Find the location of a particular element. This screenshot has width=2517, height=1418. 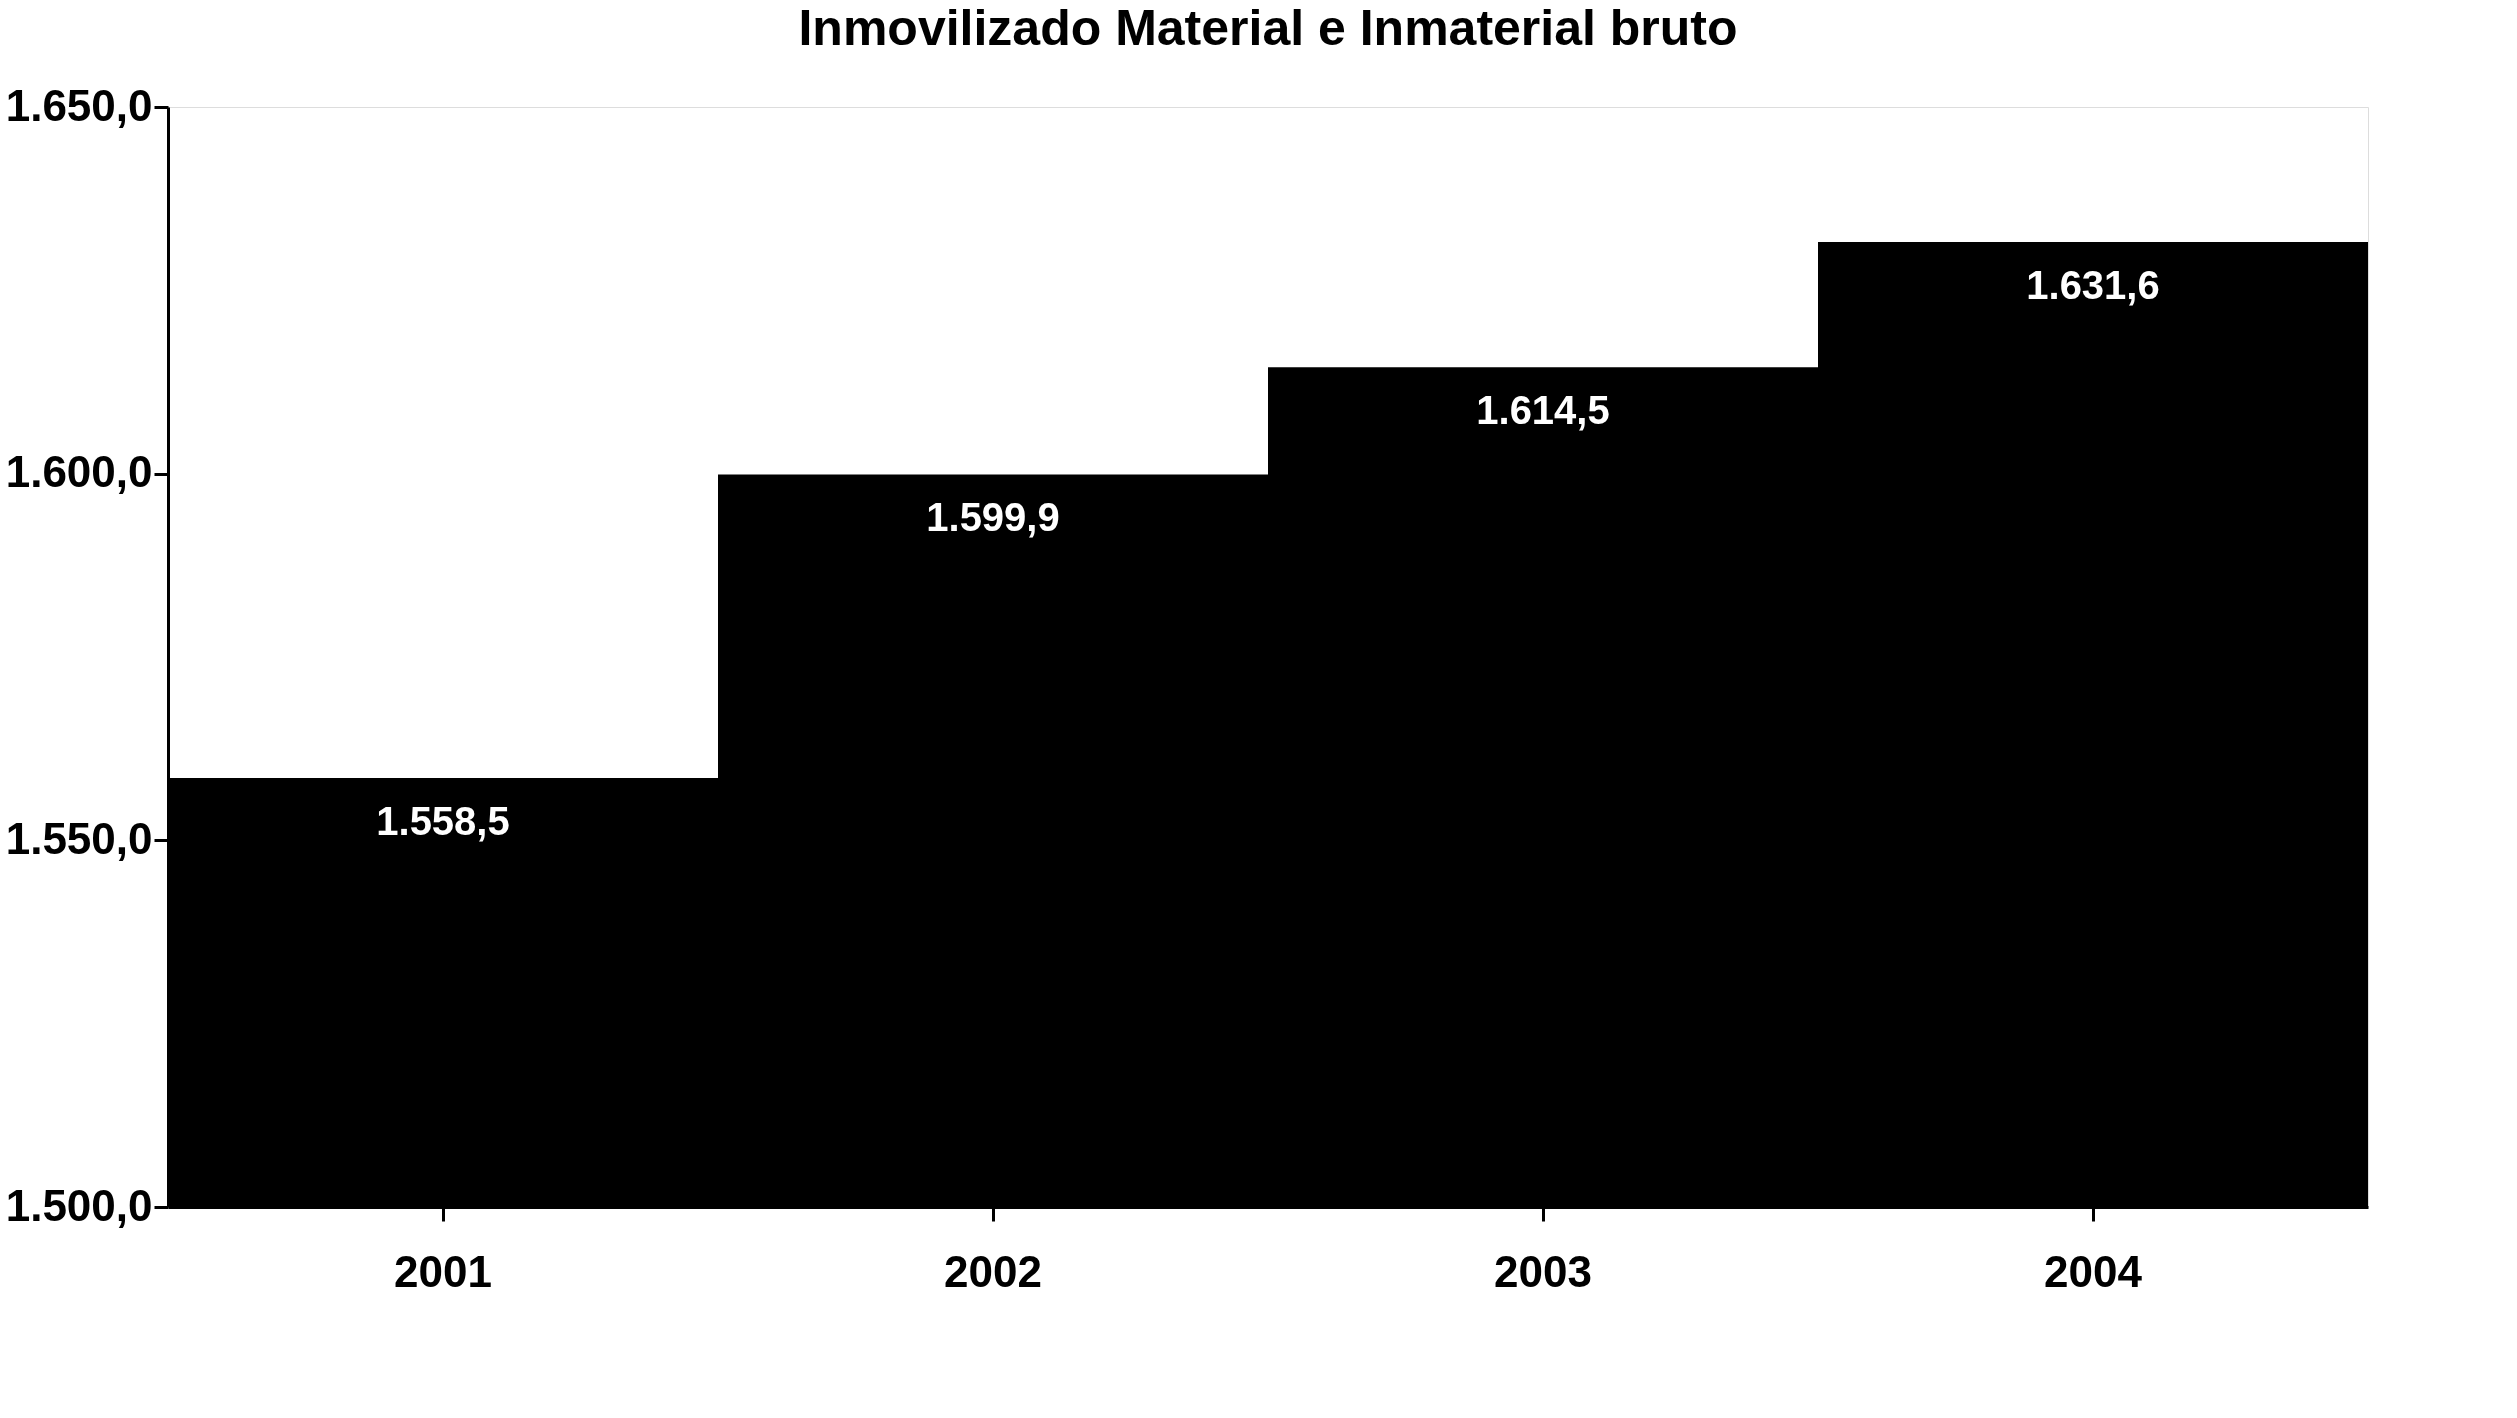

data-label: 1.599,9 is located at coordinates (993, 517).